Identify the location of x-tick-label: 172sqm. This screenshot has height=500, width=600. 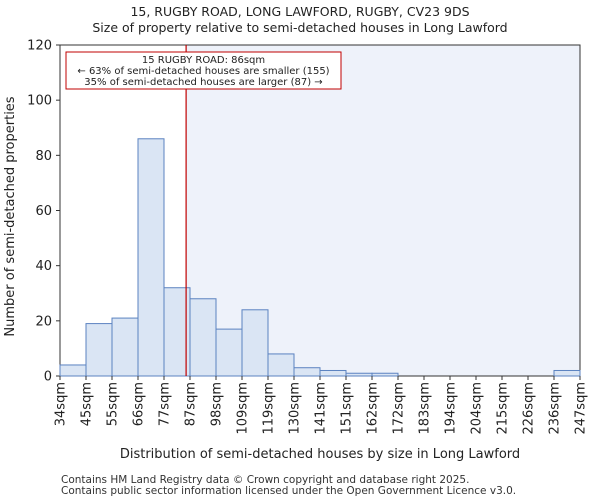
(399, 408).